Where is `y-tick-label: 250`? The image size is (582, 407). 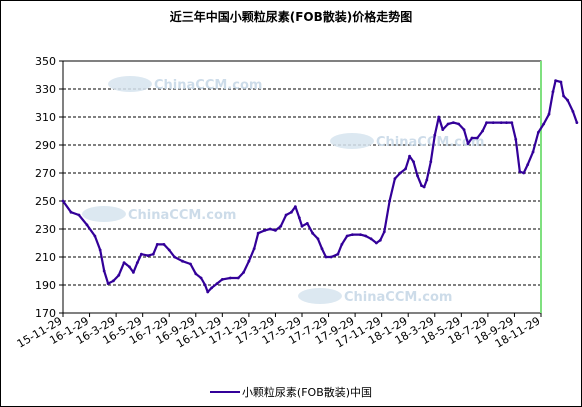 y-tick-label: 250 is located at coordinates (45, 201).